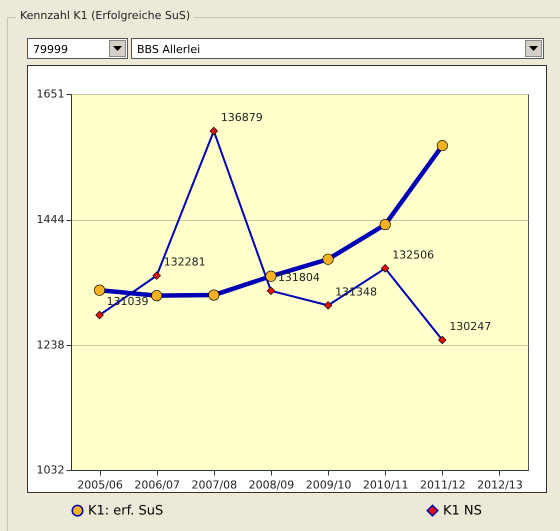 The width and height of the screenshot is (560, 531). Describe the element at coordinates (329, 485) in the screenshot. I see `x-tick-label: 2009/10` at that location.